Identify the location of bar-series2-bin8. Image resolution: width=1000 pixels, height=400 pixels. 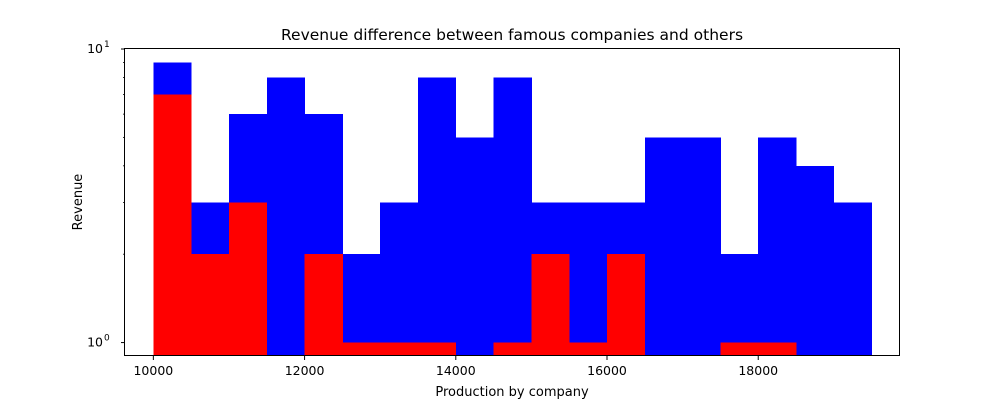
(437, 349).